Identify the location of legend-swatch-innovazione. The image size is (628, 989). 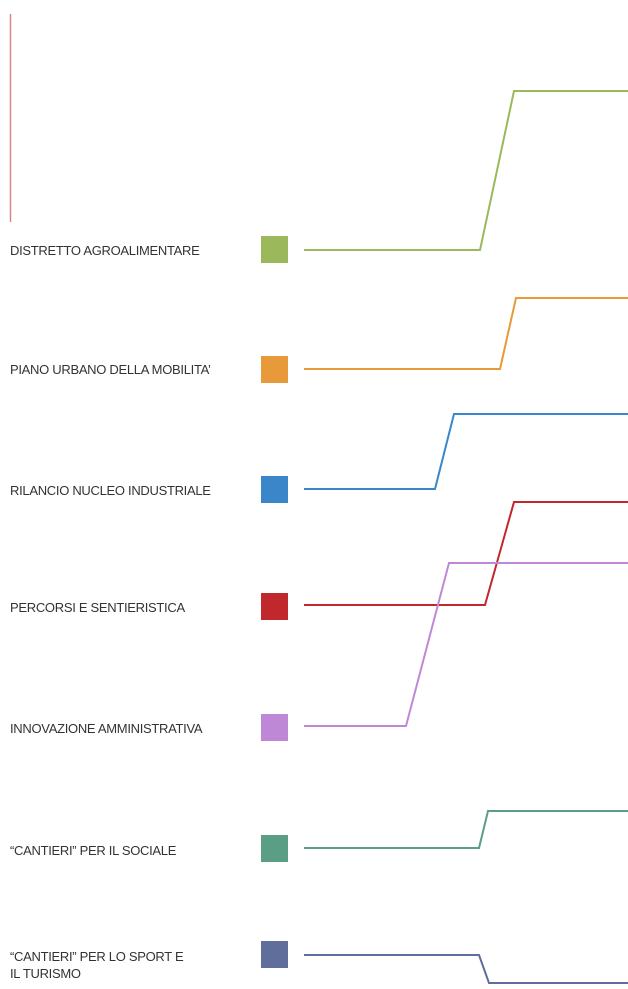
(274, 727).